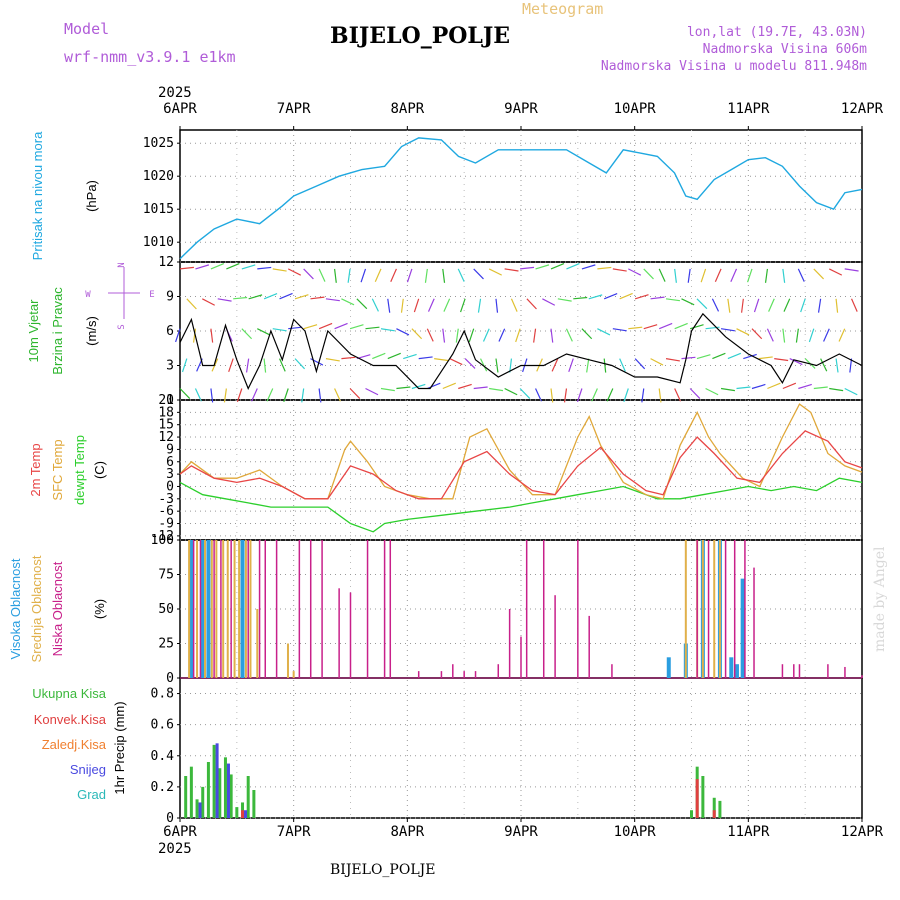 The height and width of the screenshot is (900, 900). Describe the element at coordinates (175, 849) in the screenshot. I see `year-bottom: 2025` at that location.